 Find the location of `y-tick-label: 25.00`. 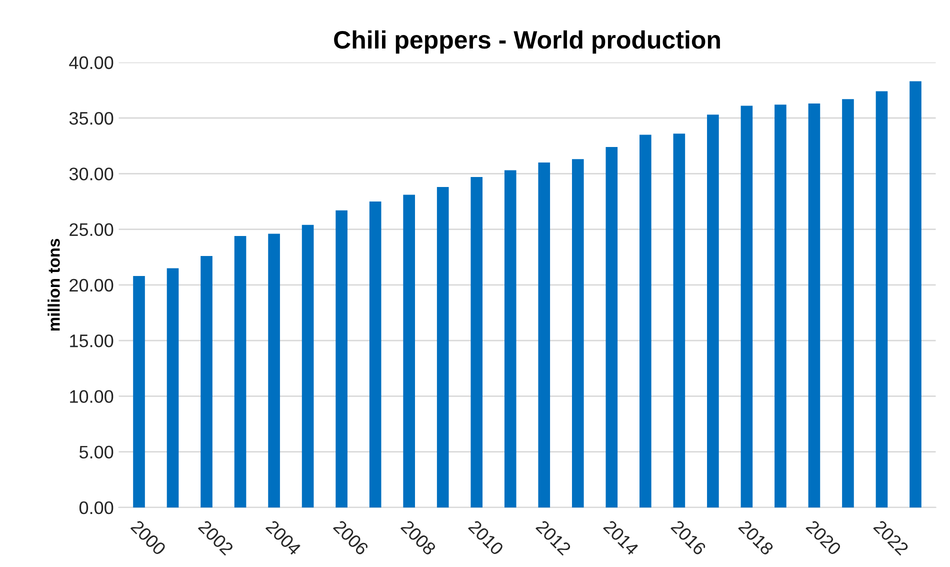

y-tick-label: 25.00 is located at coordinates (92, 229).